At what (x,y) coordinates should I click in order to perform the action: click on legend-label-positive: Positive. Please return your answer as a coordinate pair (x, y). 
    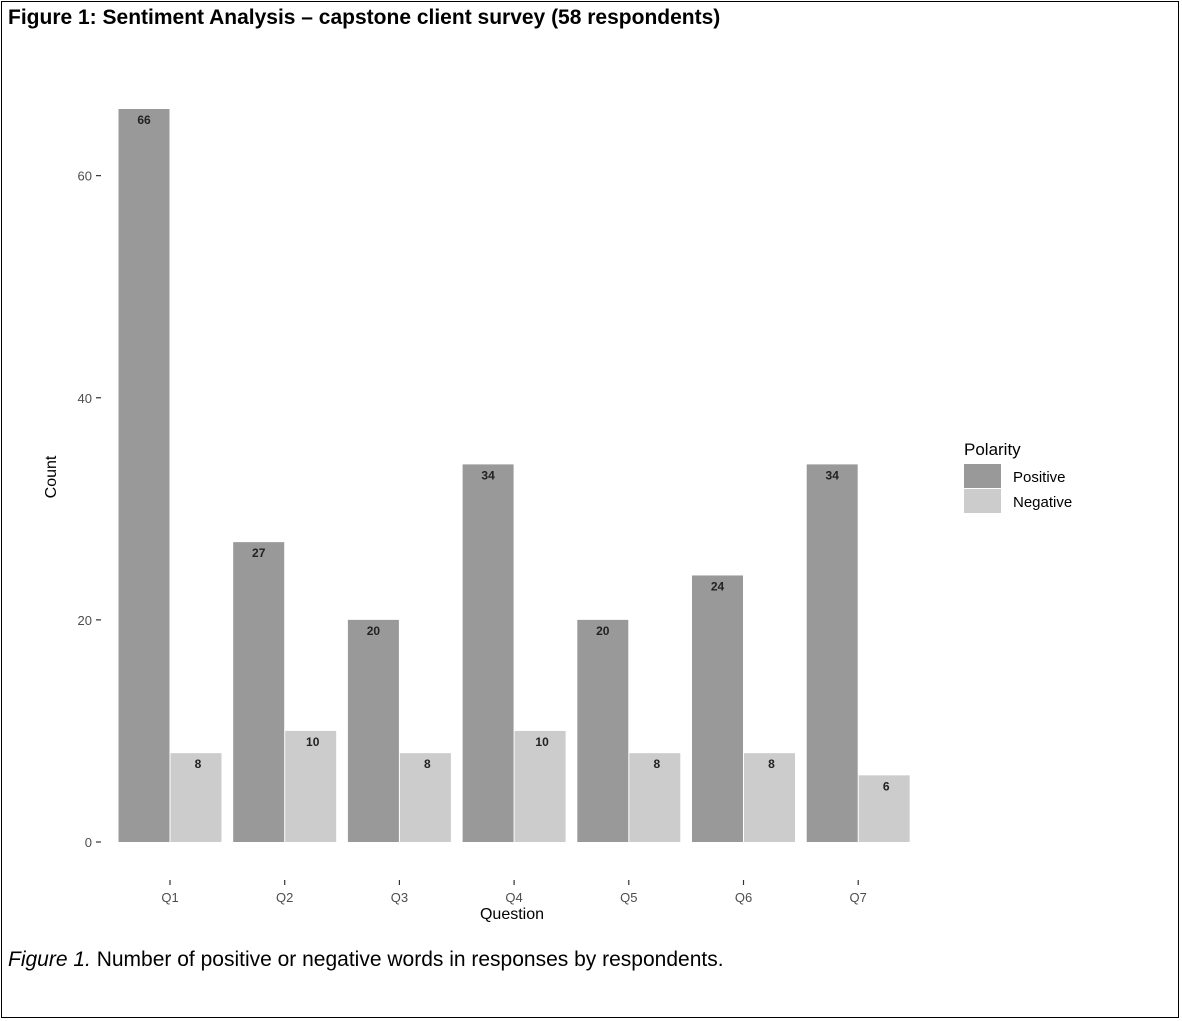
    Looking at the image, I should click on (1039, 477).